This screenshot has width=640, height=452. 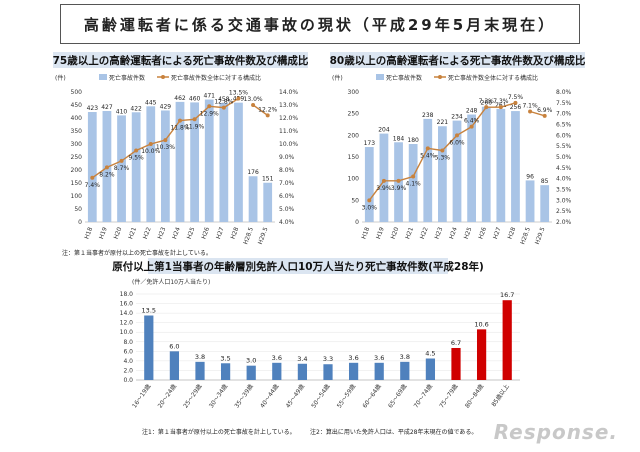 What do you see at coordinates (77, 105) in the screenshot?
I see `y-left-tick-label: 450` at bounding box center [77, 105].